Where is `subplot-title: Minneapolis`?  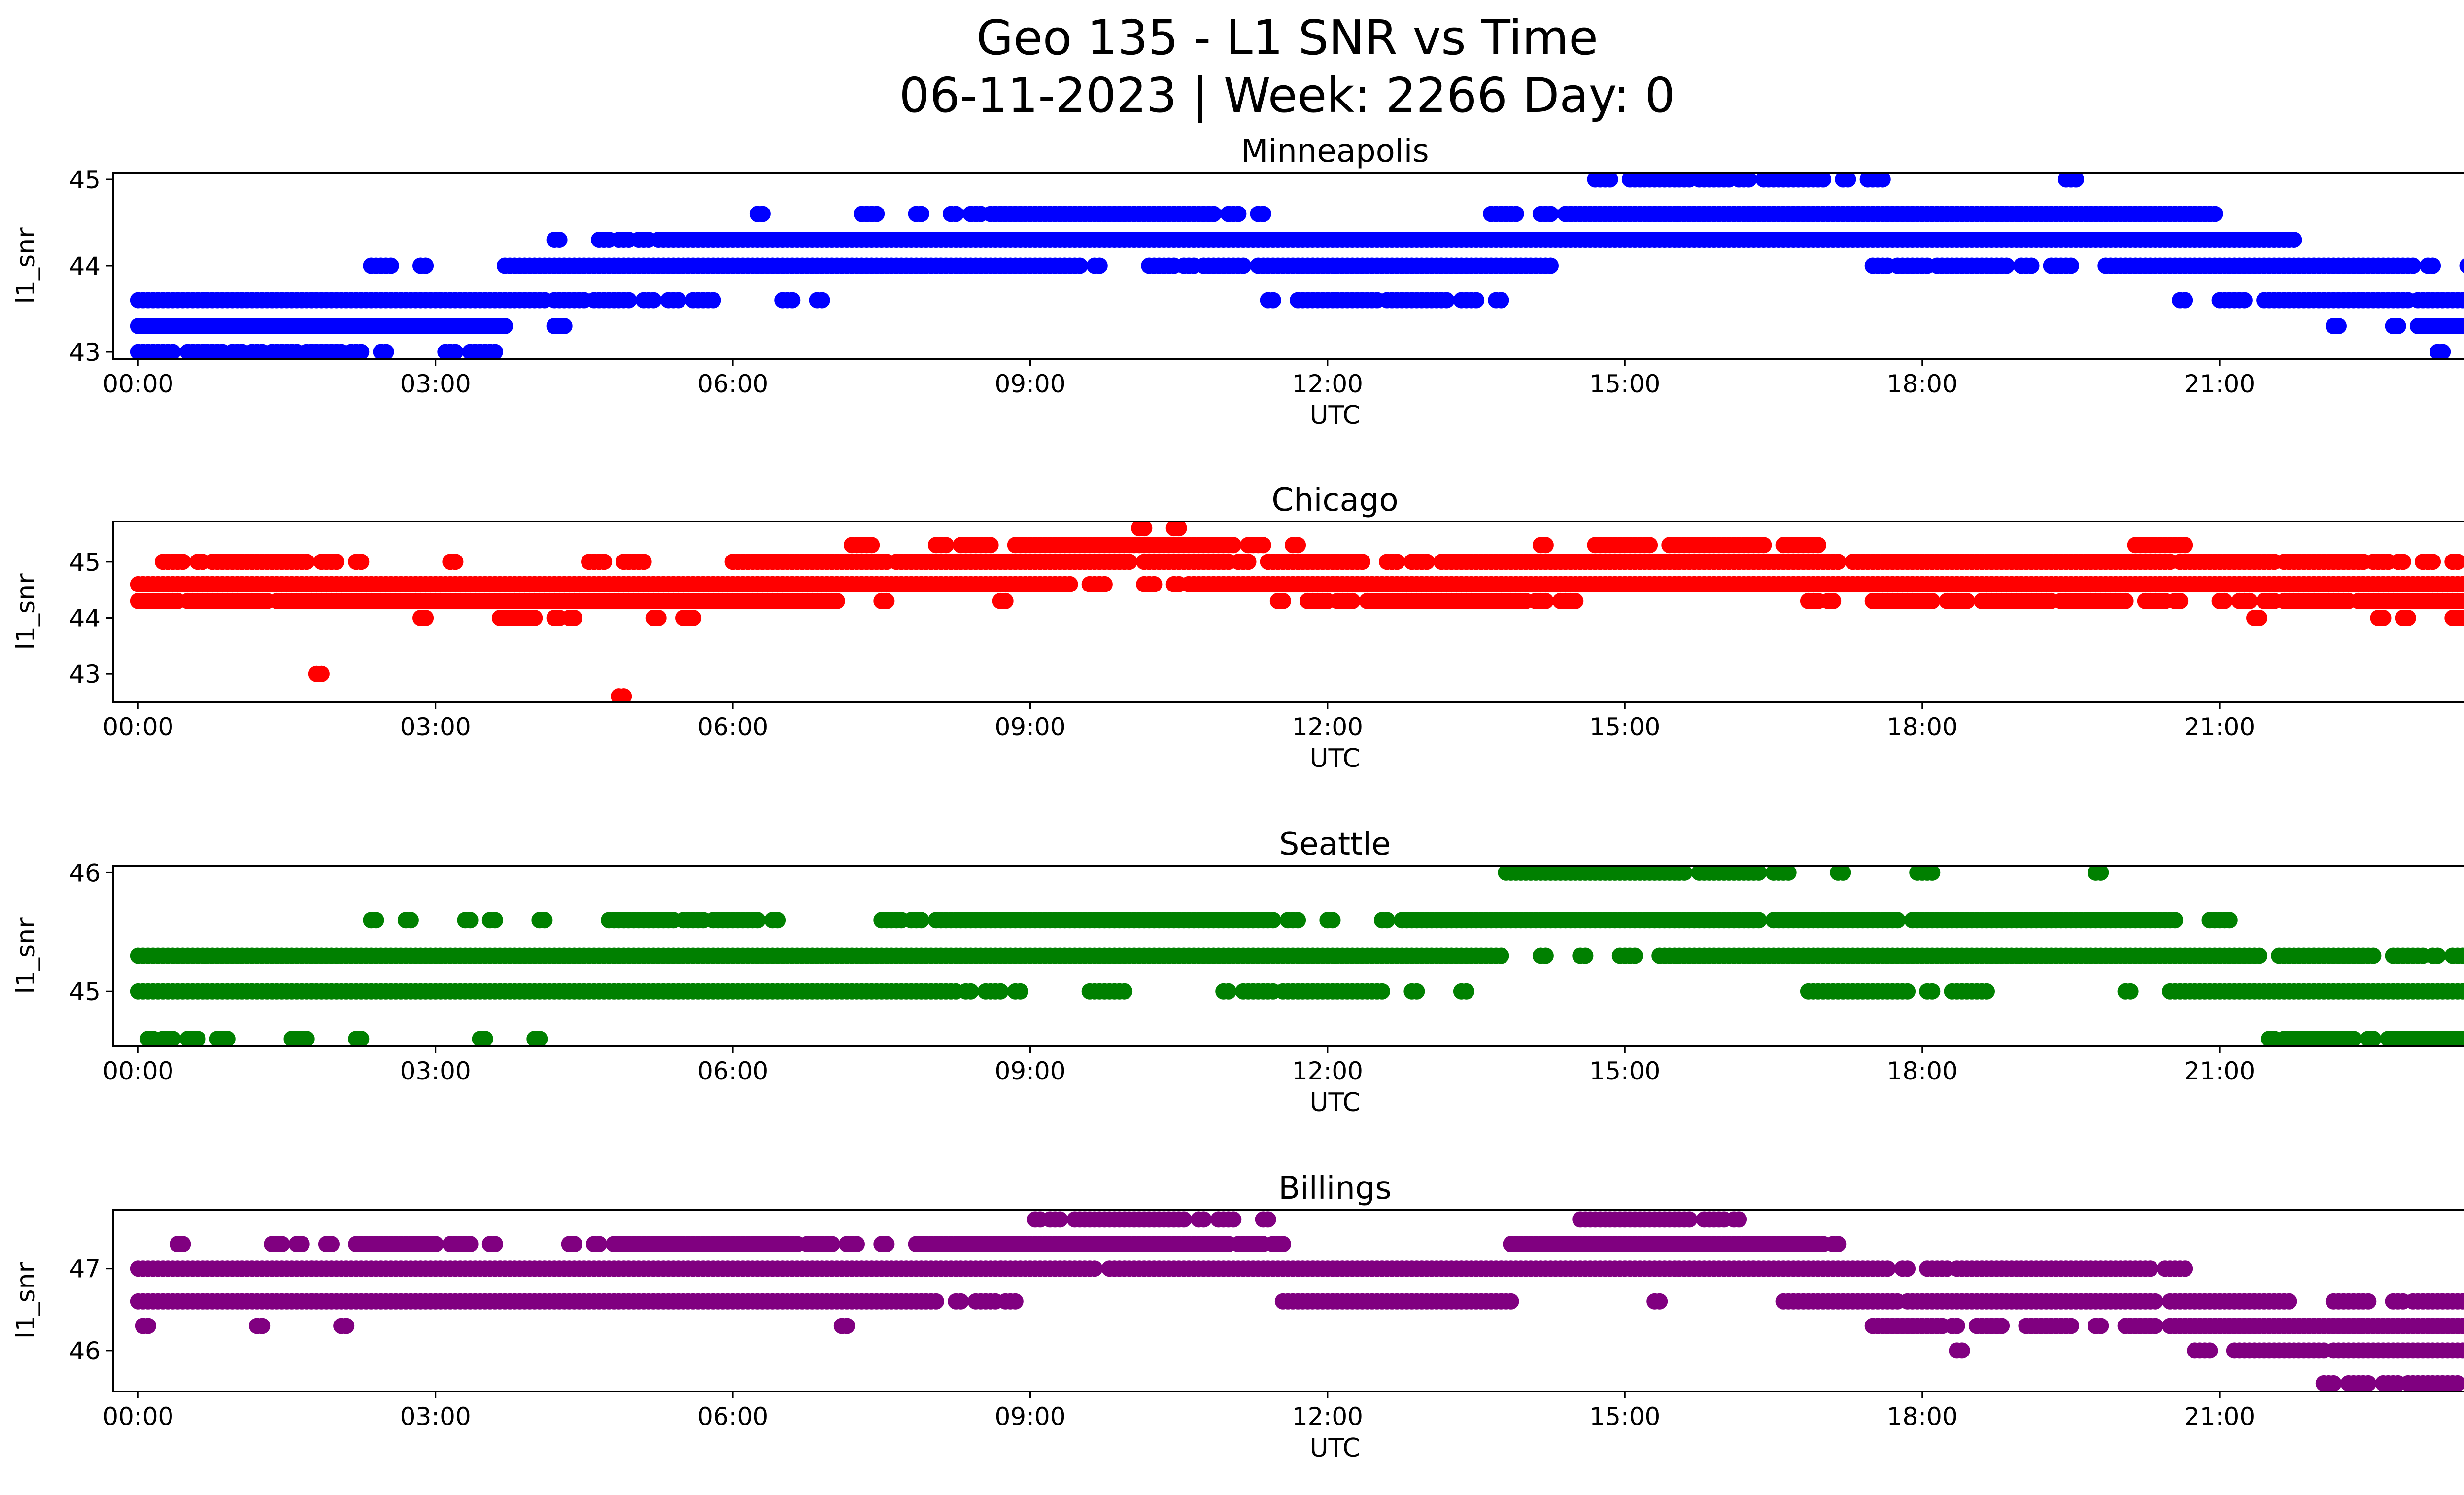 subplot-title: Minneapolis is located at coordinates (1335, 151).